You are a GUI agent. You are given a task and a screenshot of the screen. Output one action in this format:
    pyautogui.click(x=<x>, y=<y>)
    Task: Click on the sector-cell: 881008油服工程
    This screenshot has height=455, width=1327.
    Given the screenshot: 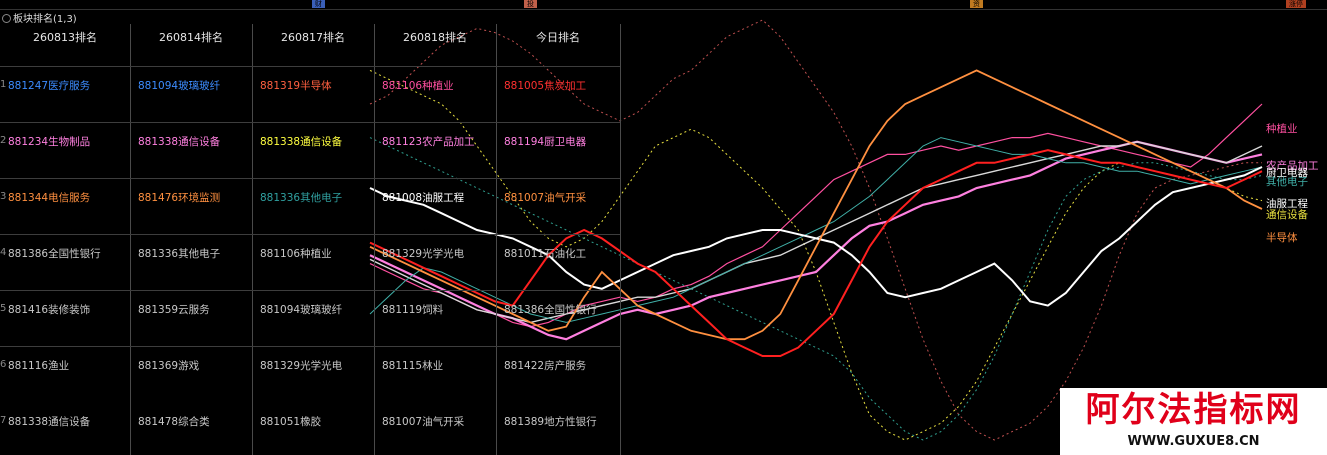 What is the action you would take?
    pyautogui.click(x=423, y=198)
    